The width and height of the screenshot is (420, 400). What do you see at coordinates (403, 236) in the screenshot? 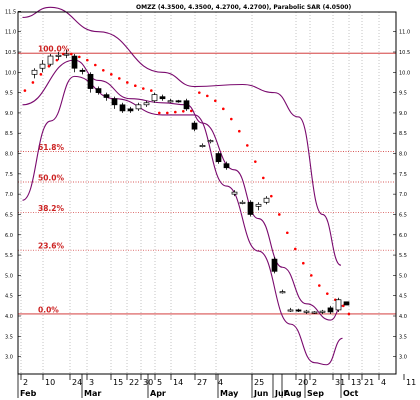
I see `y-tick-right-label: 6.0` at bounding box center [403, 236].